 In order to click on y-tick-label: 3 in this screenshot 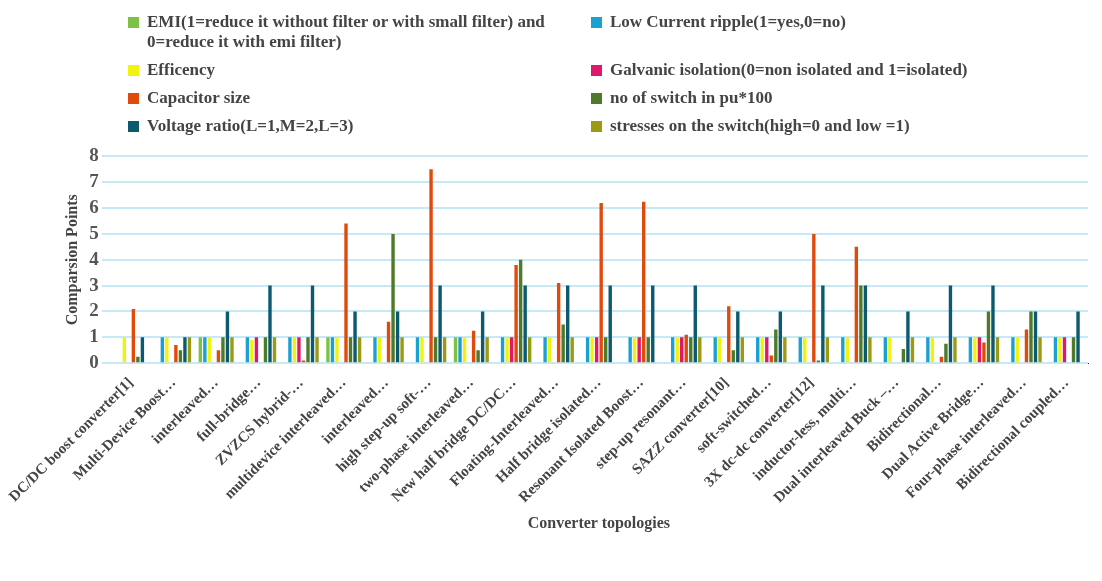, I will do `click(94, 284)`.